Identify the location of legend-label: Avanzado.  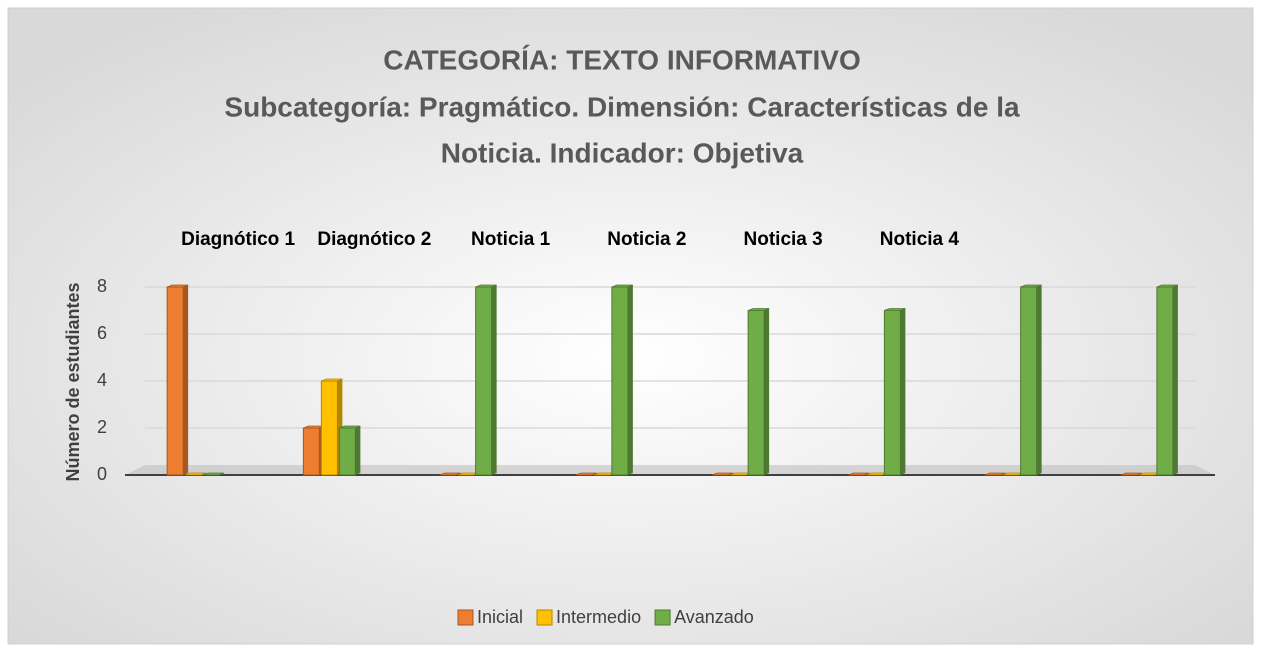
(714, 617).